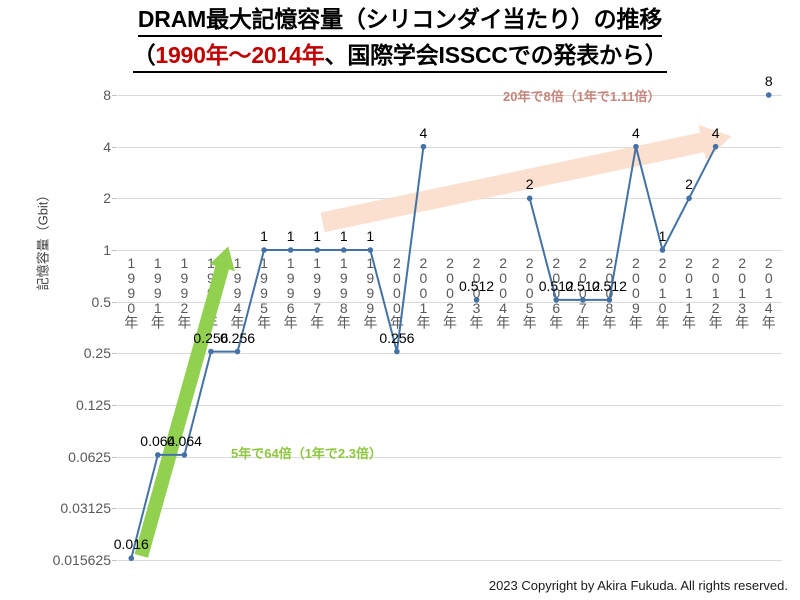 This screenshot has height=600, width=800. Describe the element at coordinates (93, 405) in the screenshot. I see `y-axis-tick-label: 0.125` at that location.